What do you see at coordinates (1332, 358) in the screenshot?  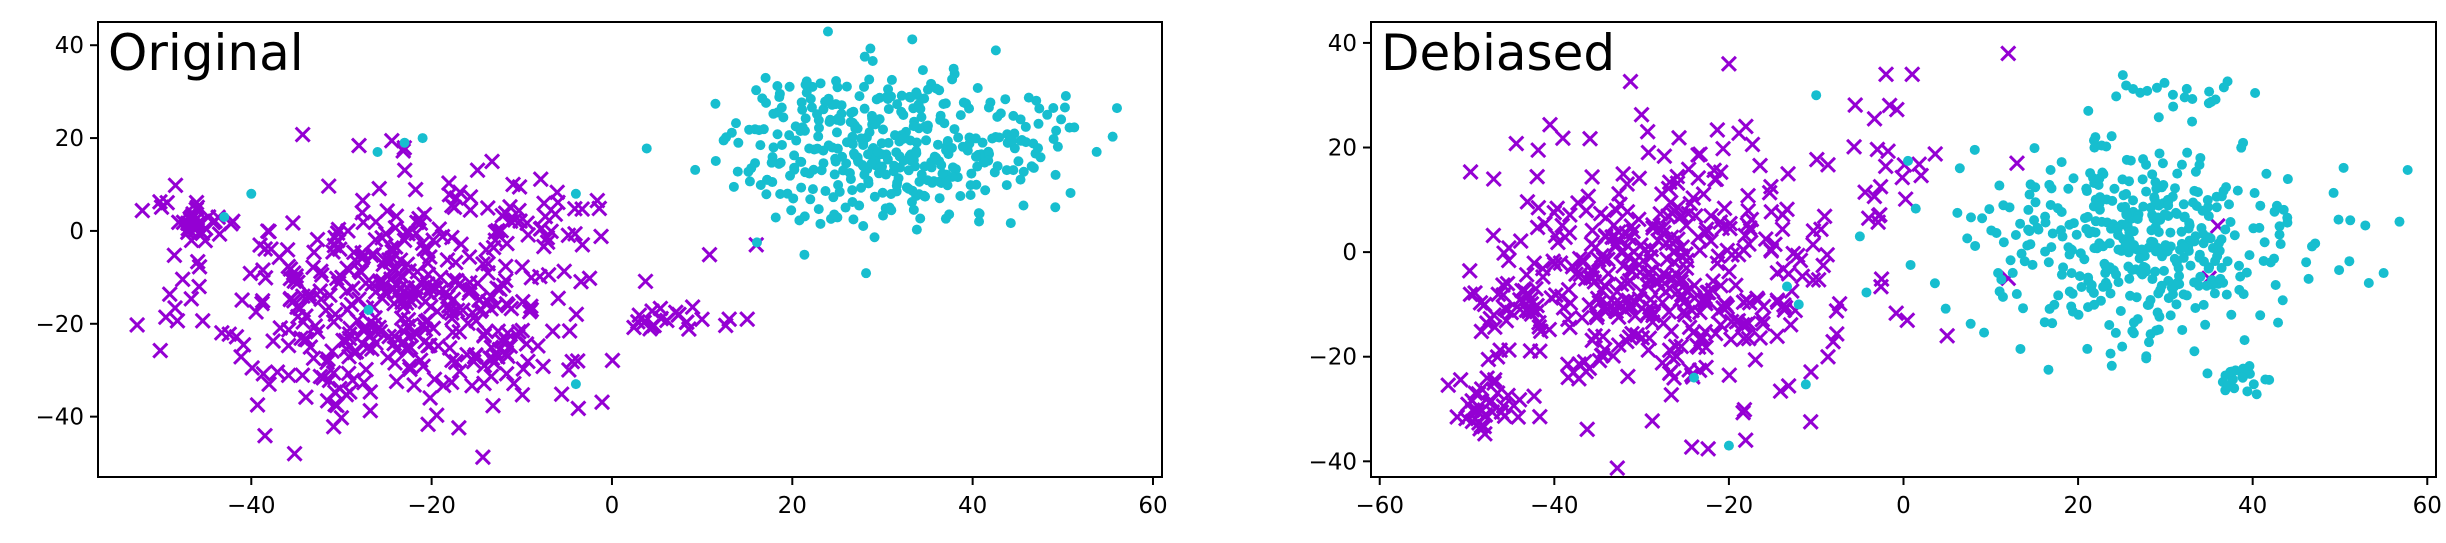 I see `debiased-y-tick-label: −20` at bounding box center [1332, 358].